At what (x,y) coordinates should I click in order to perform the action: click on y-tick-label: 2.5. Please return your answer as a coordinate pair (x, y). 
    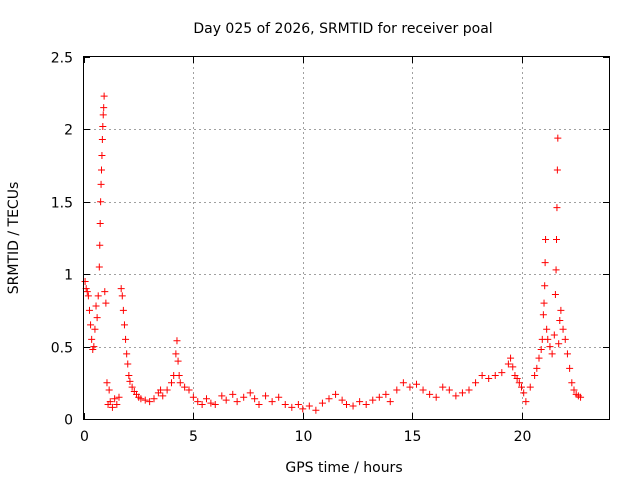
    Looking at the image, I should click on (62, 59).